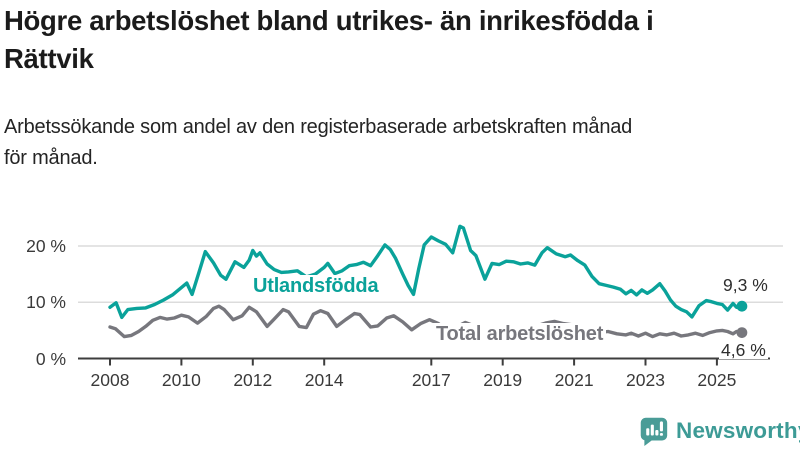 The width and height of the screenshot is (800, 450). Describe the element at coordinates (574, 380) in the screenshot. I see `x-tick-label-2021: 2021` at that location.